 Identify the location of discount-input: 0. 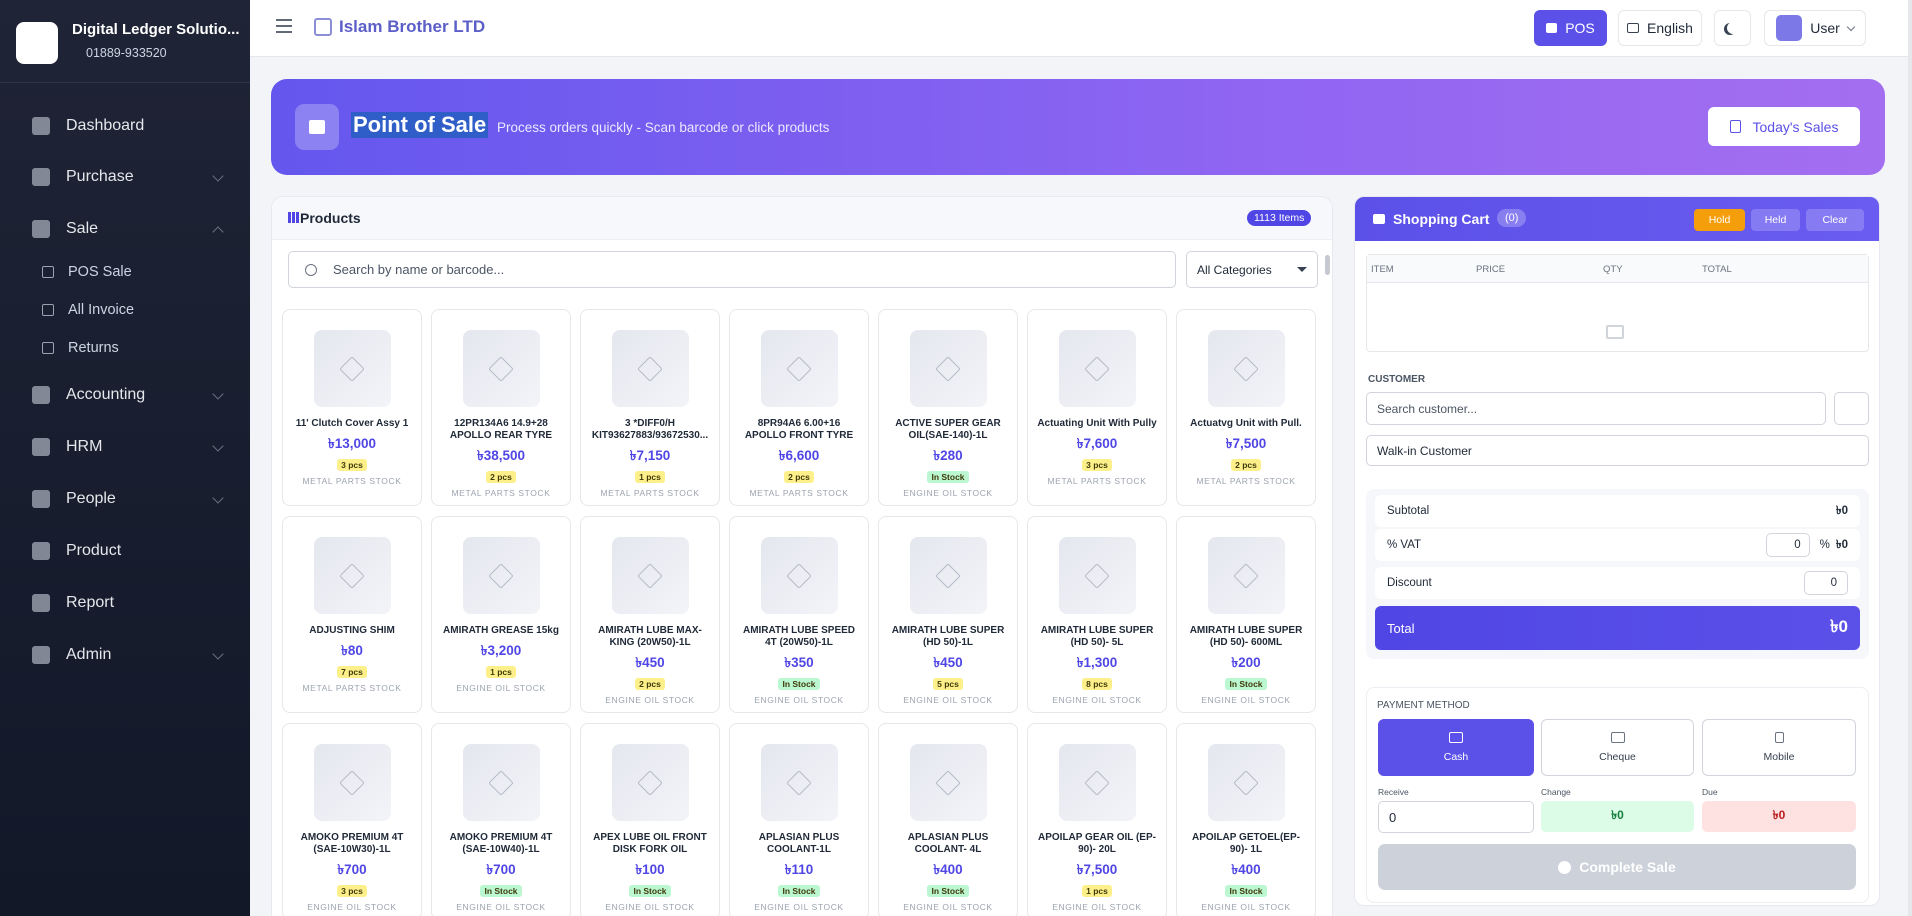
(1826, 583).